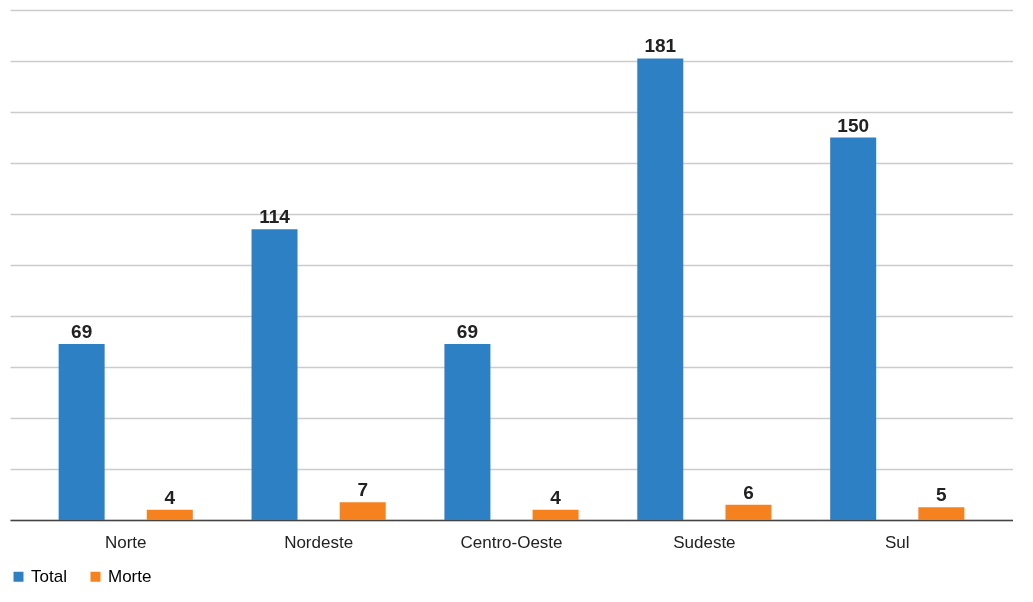 This screenshot has width=1033, height=602. What do you see at coordinates (319, 542) in the screenshot?
I see `x-tick-label: Nordeste` at bounding box center [319, 542].